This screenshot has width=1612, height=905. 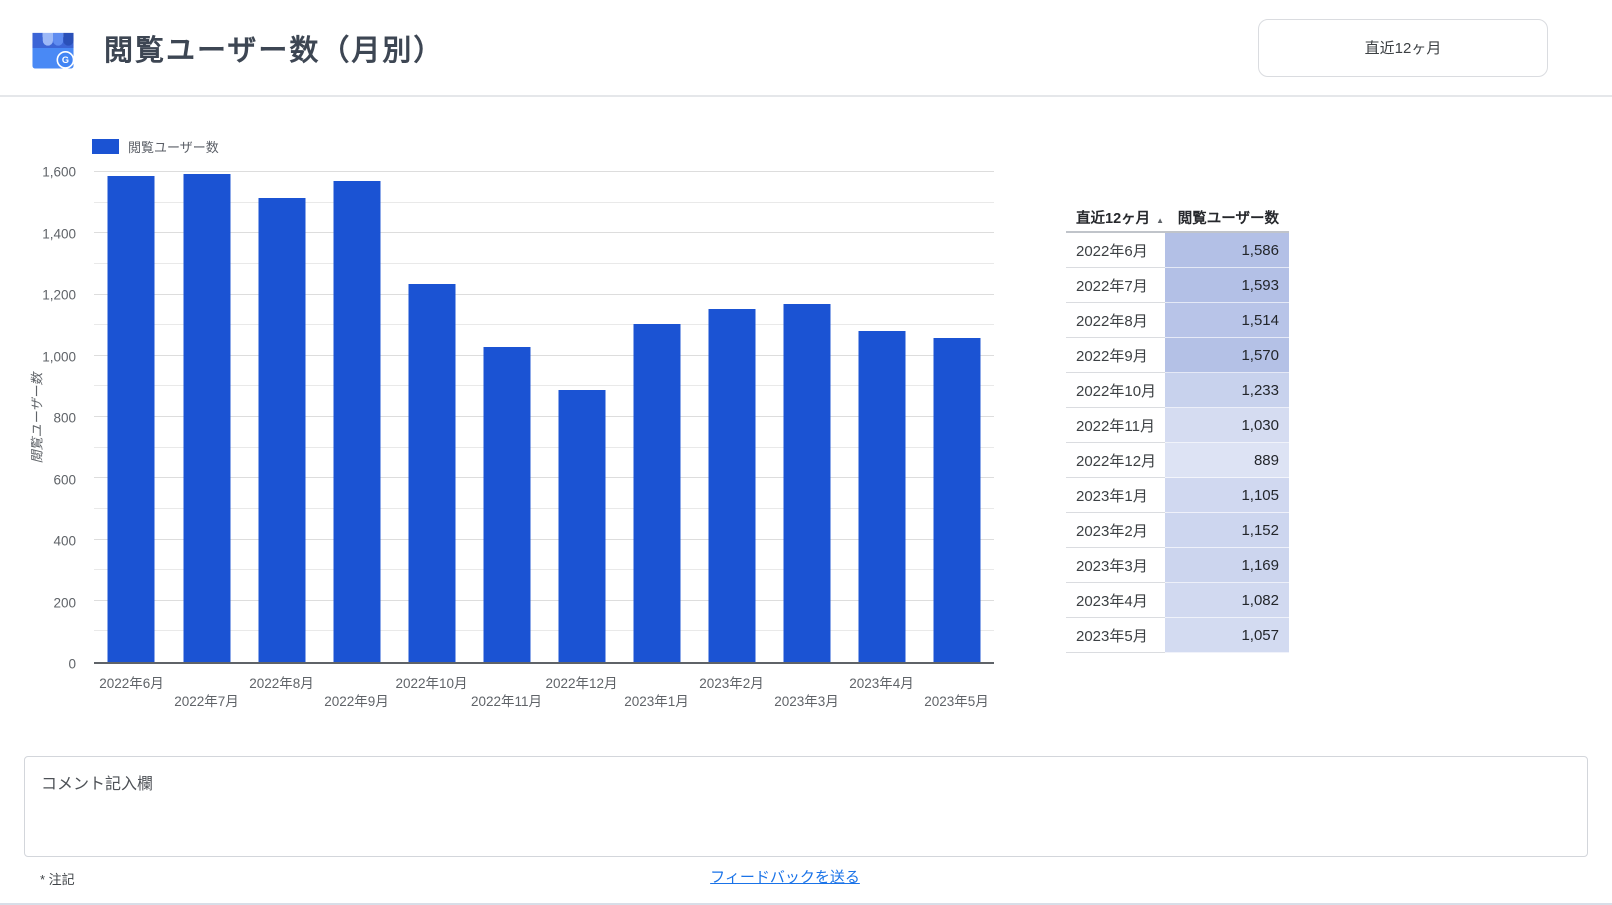 I want to click on y-tick-label: 1,600, so click(x=59, y=172).